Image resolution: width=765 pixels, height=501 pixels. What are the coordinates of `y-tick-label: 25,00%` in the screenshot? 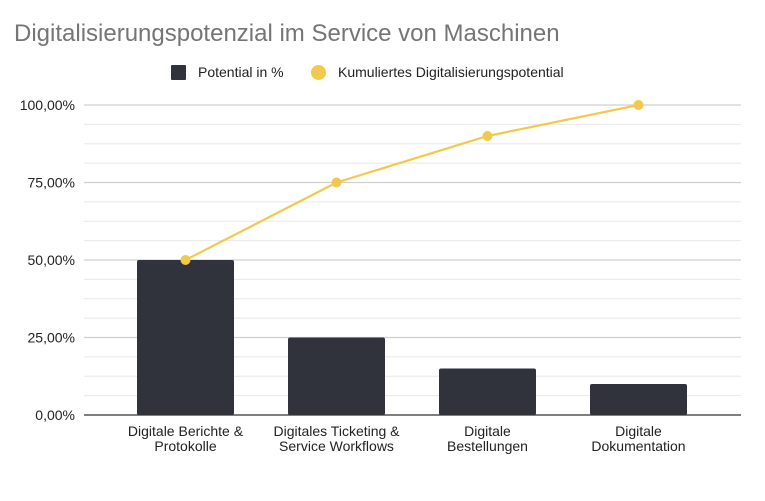 It's located at (51, 338).